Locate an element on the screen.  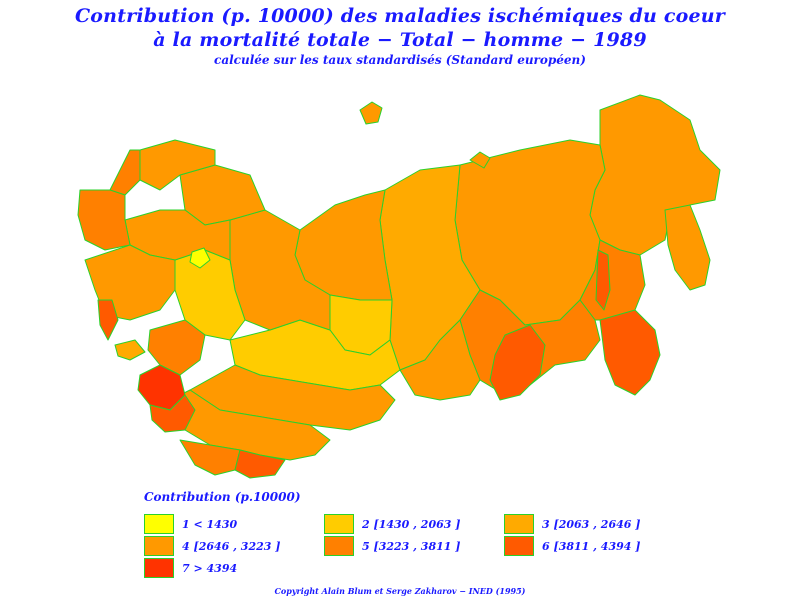
region-moldova is located at coordinates (108, 320).